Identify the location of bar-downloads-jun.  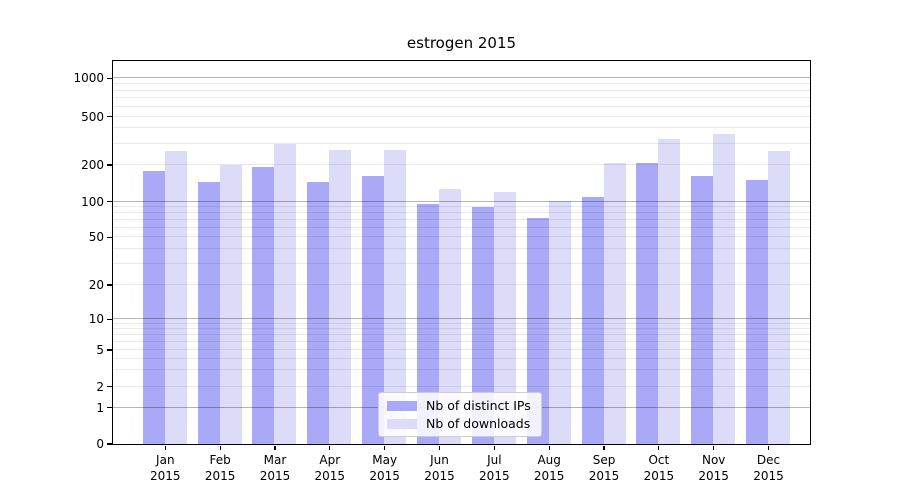
(450, 316).